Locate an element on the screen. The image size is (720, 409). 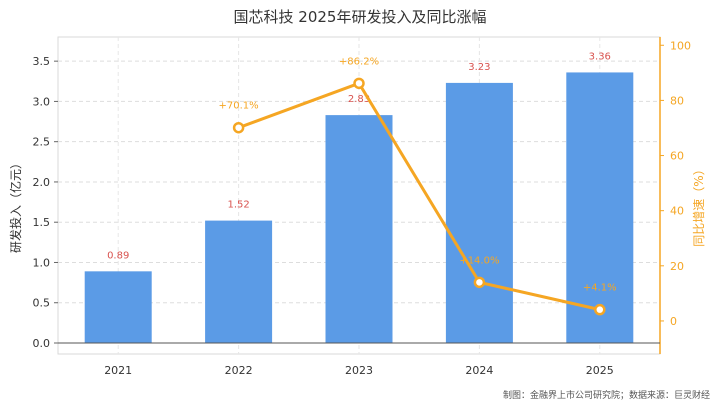
growth-label: +86.2% is located at coordinates (359, 61).